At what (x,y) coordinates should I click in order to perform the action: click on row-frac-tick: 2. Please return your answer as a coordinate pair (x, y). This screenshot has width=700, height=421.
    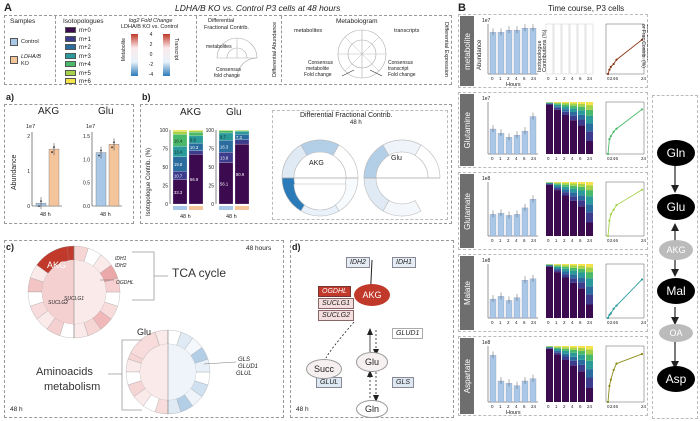
    Looking at the image, I should click on (611, 158).